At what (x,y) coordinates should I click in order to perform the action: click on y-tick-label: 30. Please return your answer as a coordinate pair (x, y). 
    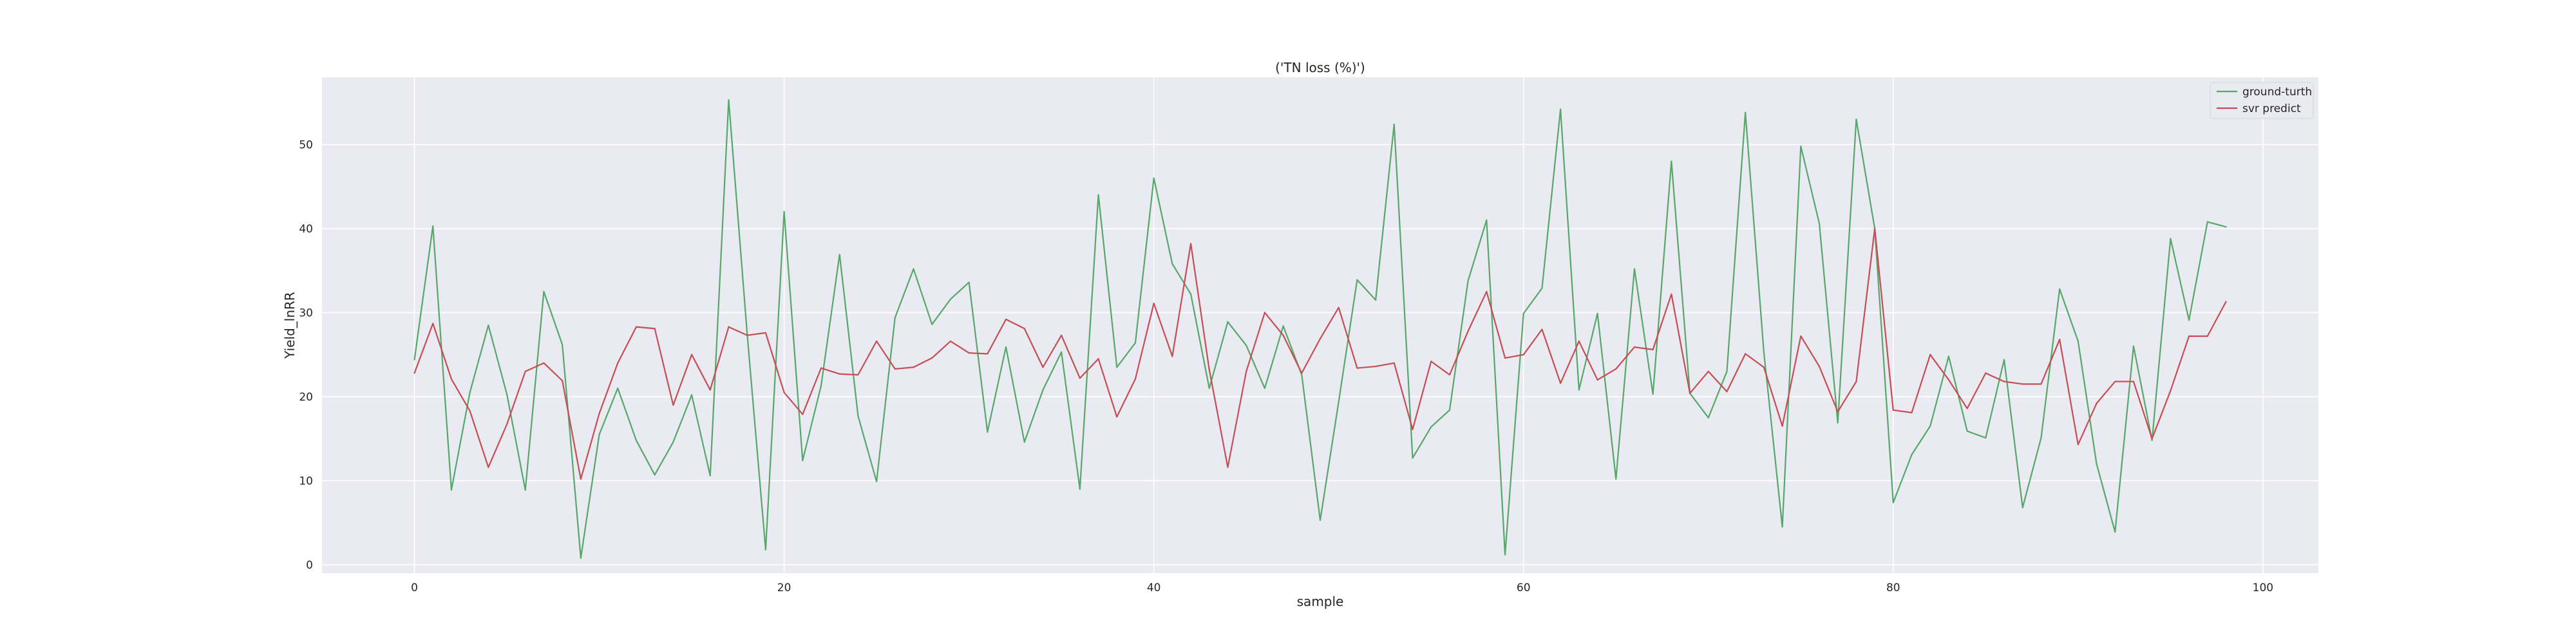
    Looking at the image, I should click on (306, 313).